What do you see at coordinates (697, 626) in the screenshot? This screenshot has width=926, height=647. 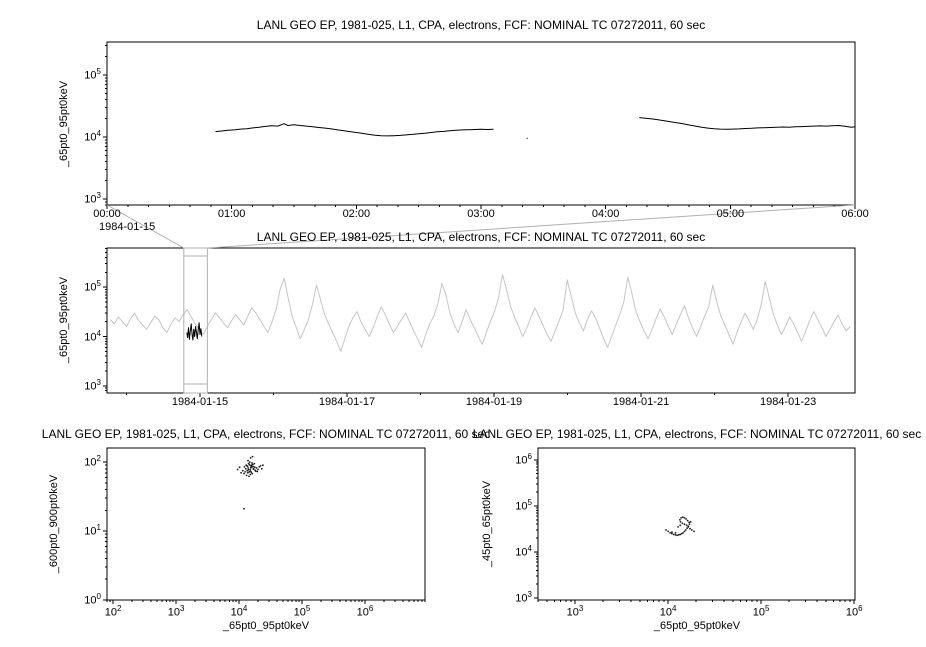 I see `plot4-x-axis-label: _65pt0_95pt0keV` at bounding box center [697, 626].